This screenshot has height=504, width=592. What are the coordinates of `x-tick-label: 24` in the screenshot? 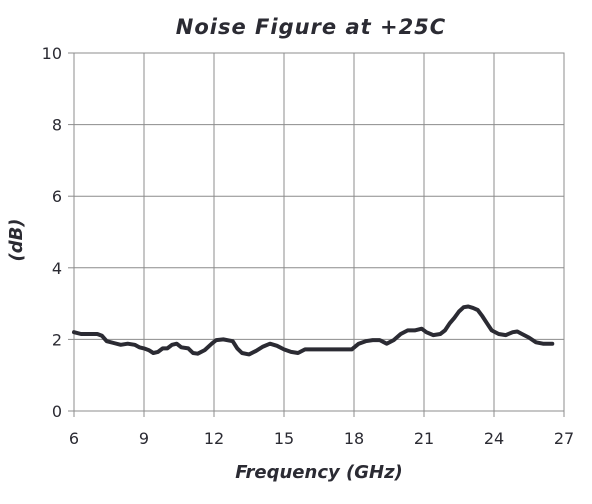 It's located at (494, 438).